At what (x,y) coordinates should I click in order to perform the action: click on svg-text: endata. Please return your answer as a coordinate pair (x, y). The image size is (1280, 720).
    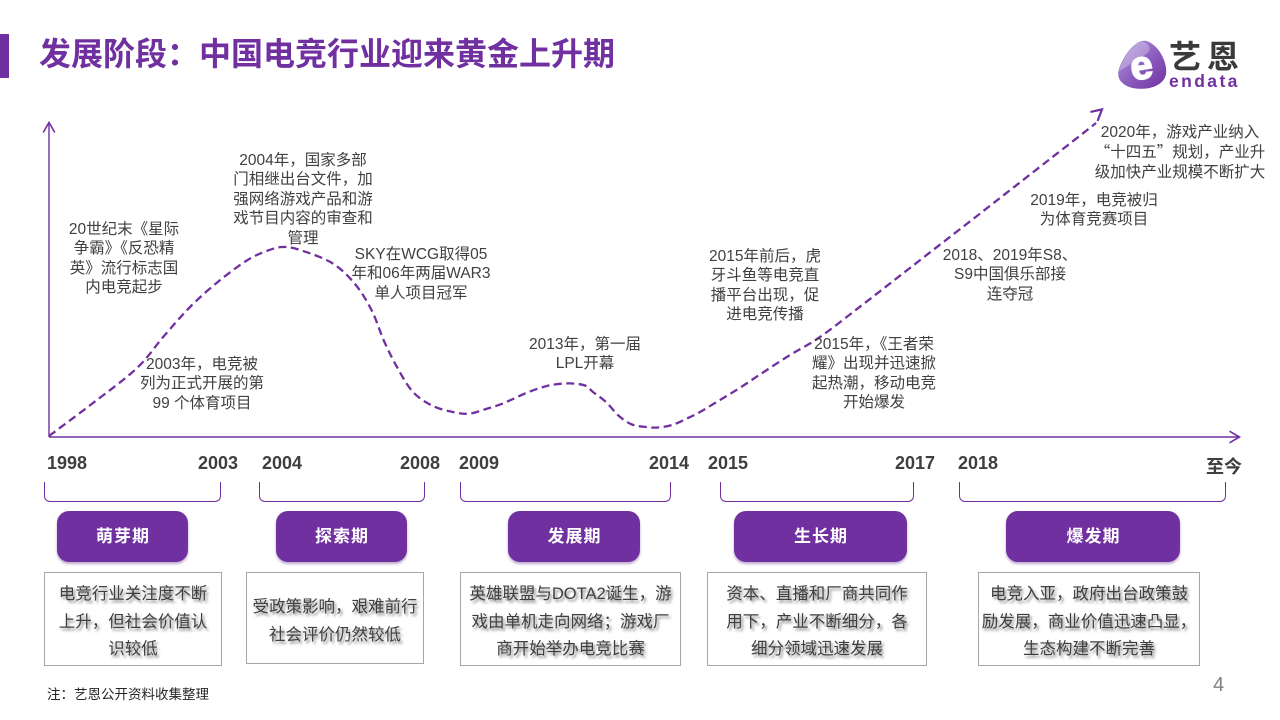
    Looking at the image, I should click on (1204, 81).